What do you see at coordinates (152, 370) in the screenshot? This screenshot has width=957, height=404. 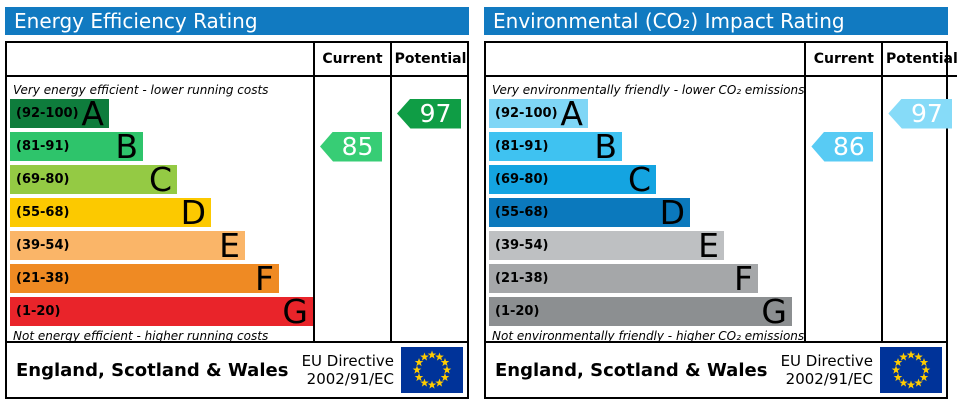 I see `energy-region-label: England, Scotland & Wales` at bounding box center [152, 370].